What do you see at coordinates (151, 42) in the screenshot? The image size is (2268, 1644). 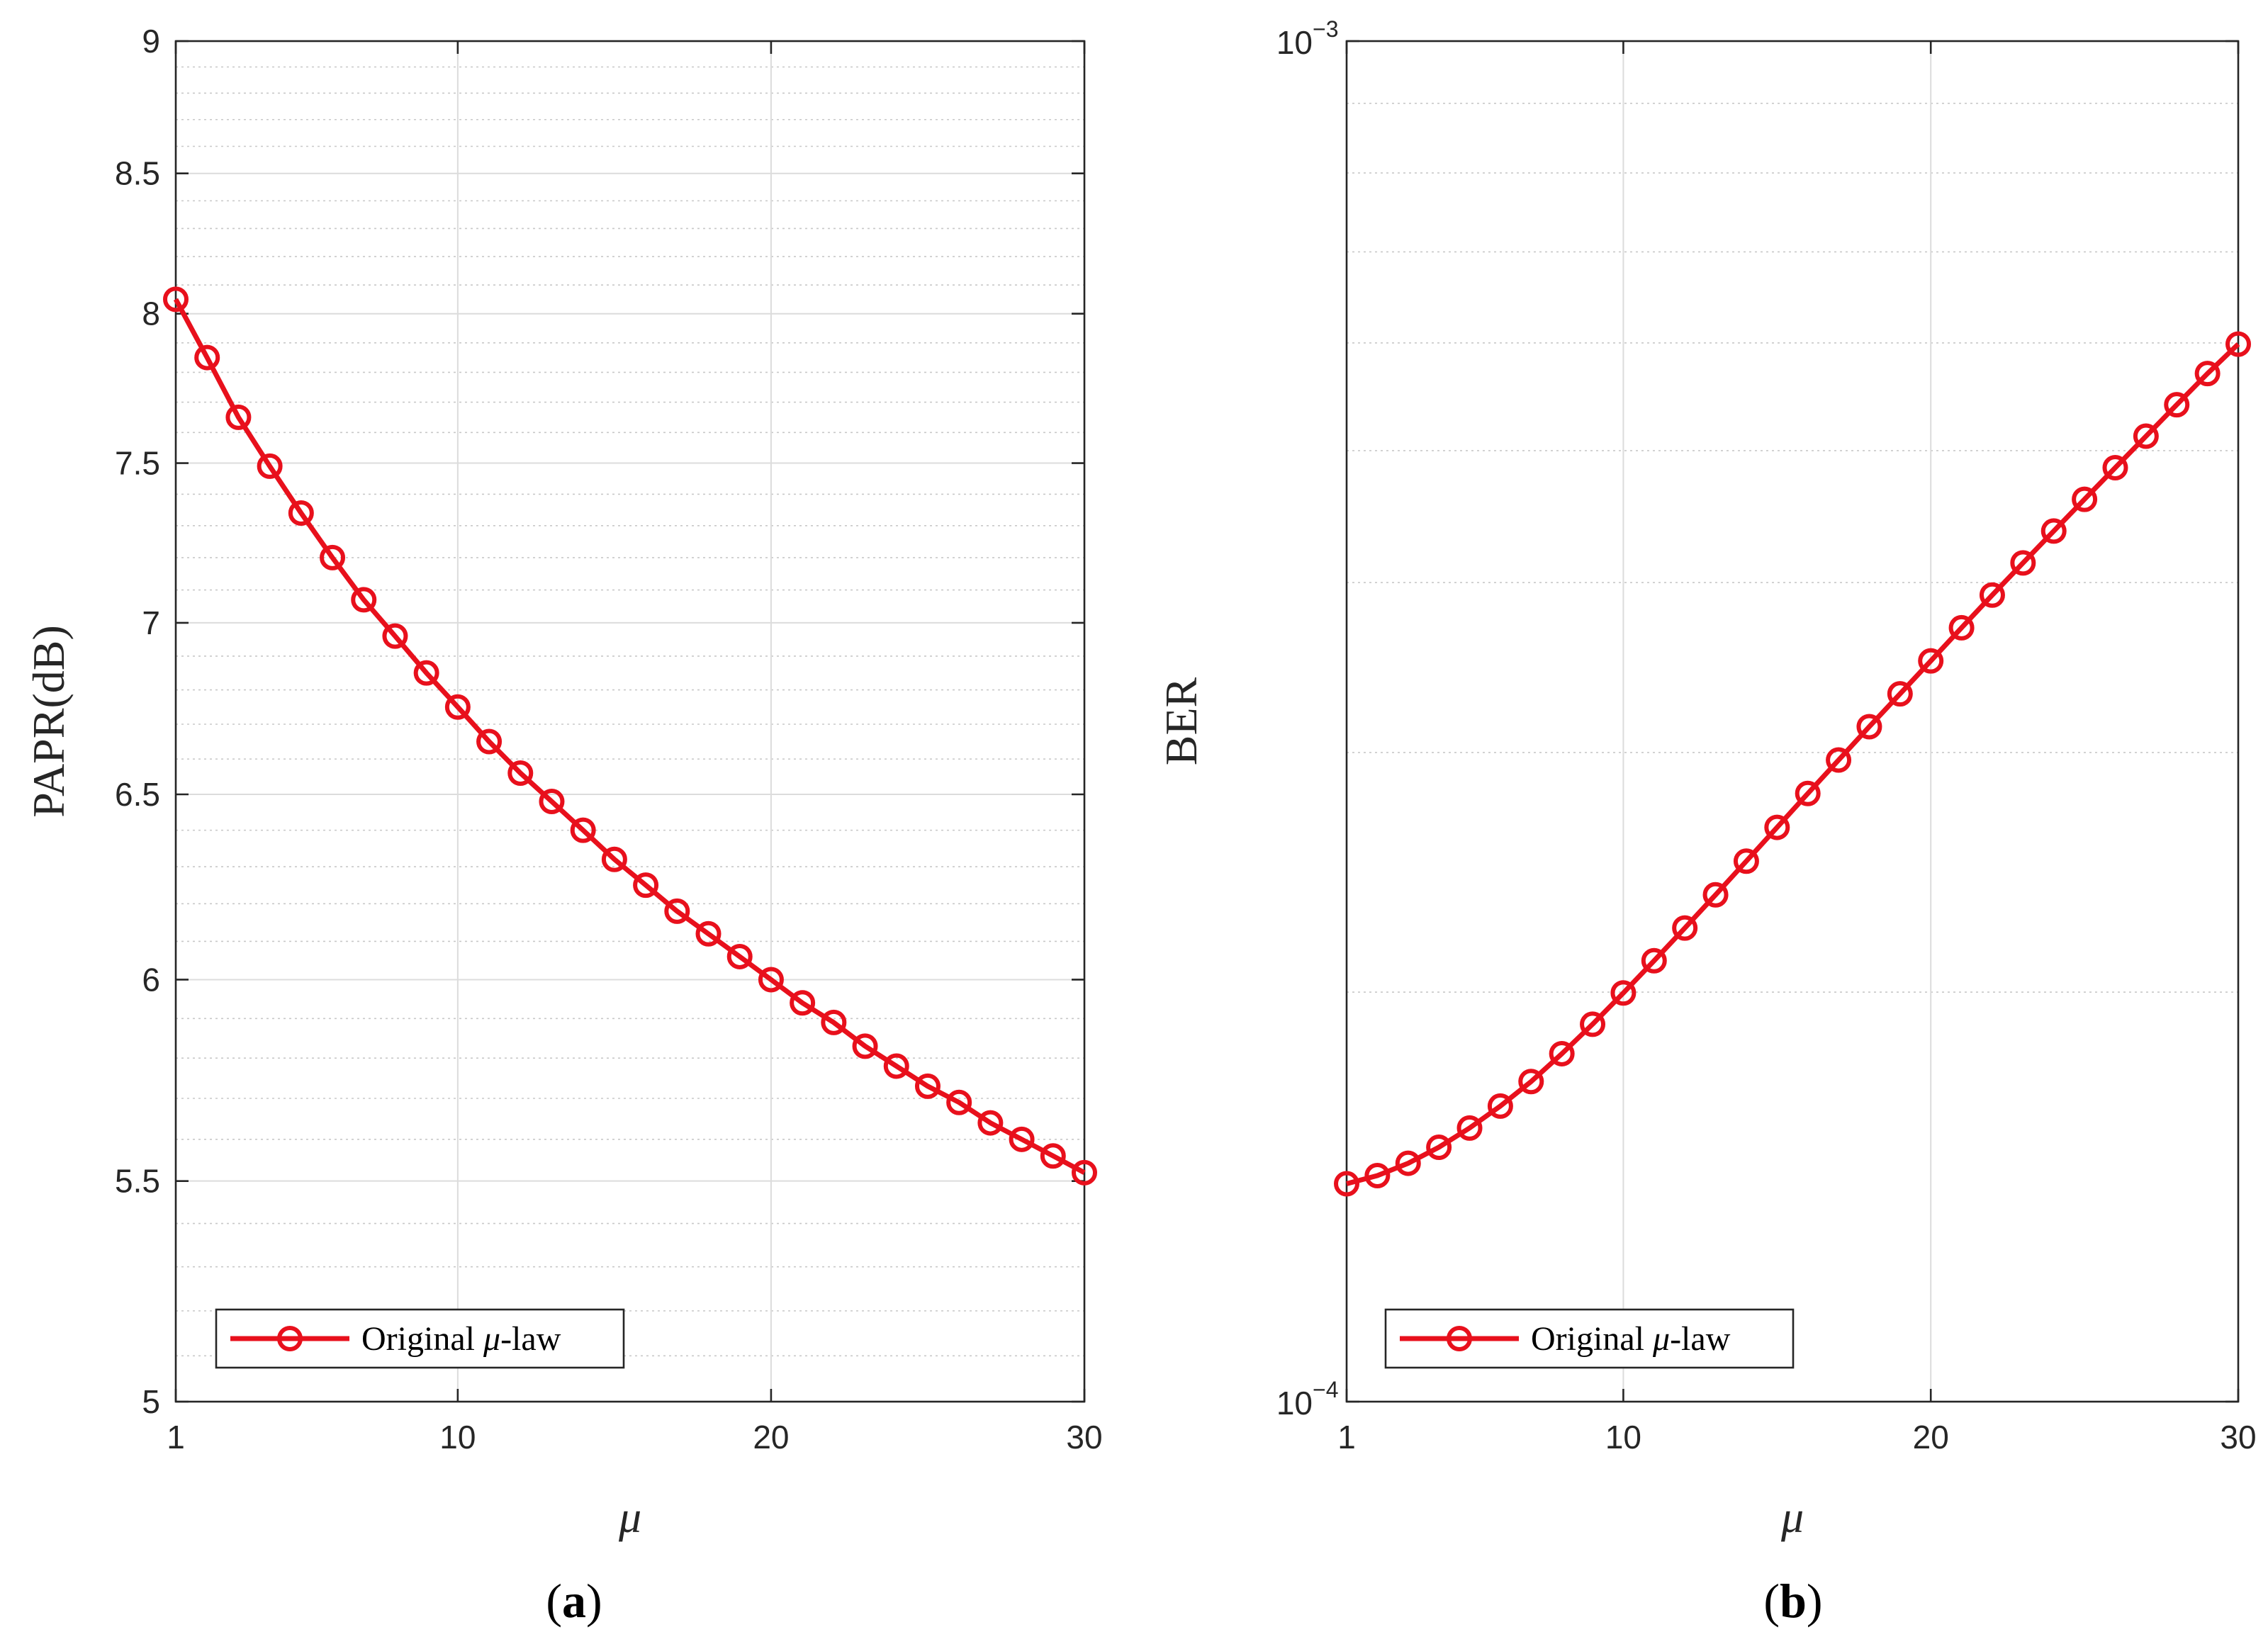 I see `y-tick-label: 9` at bounding box center [151, 42].